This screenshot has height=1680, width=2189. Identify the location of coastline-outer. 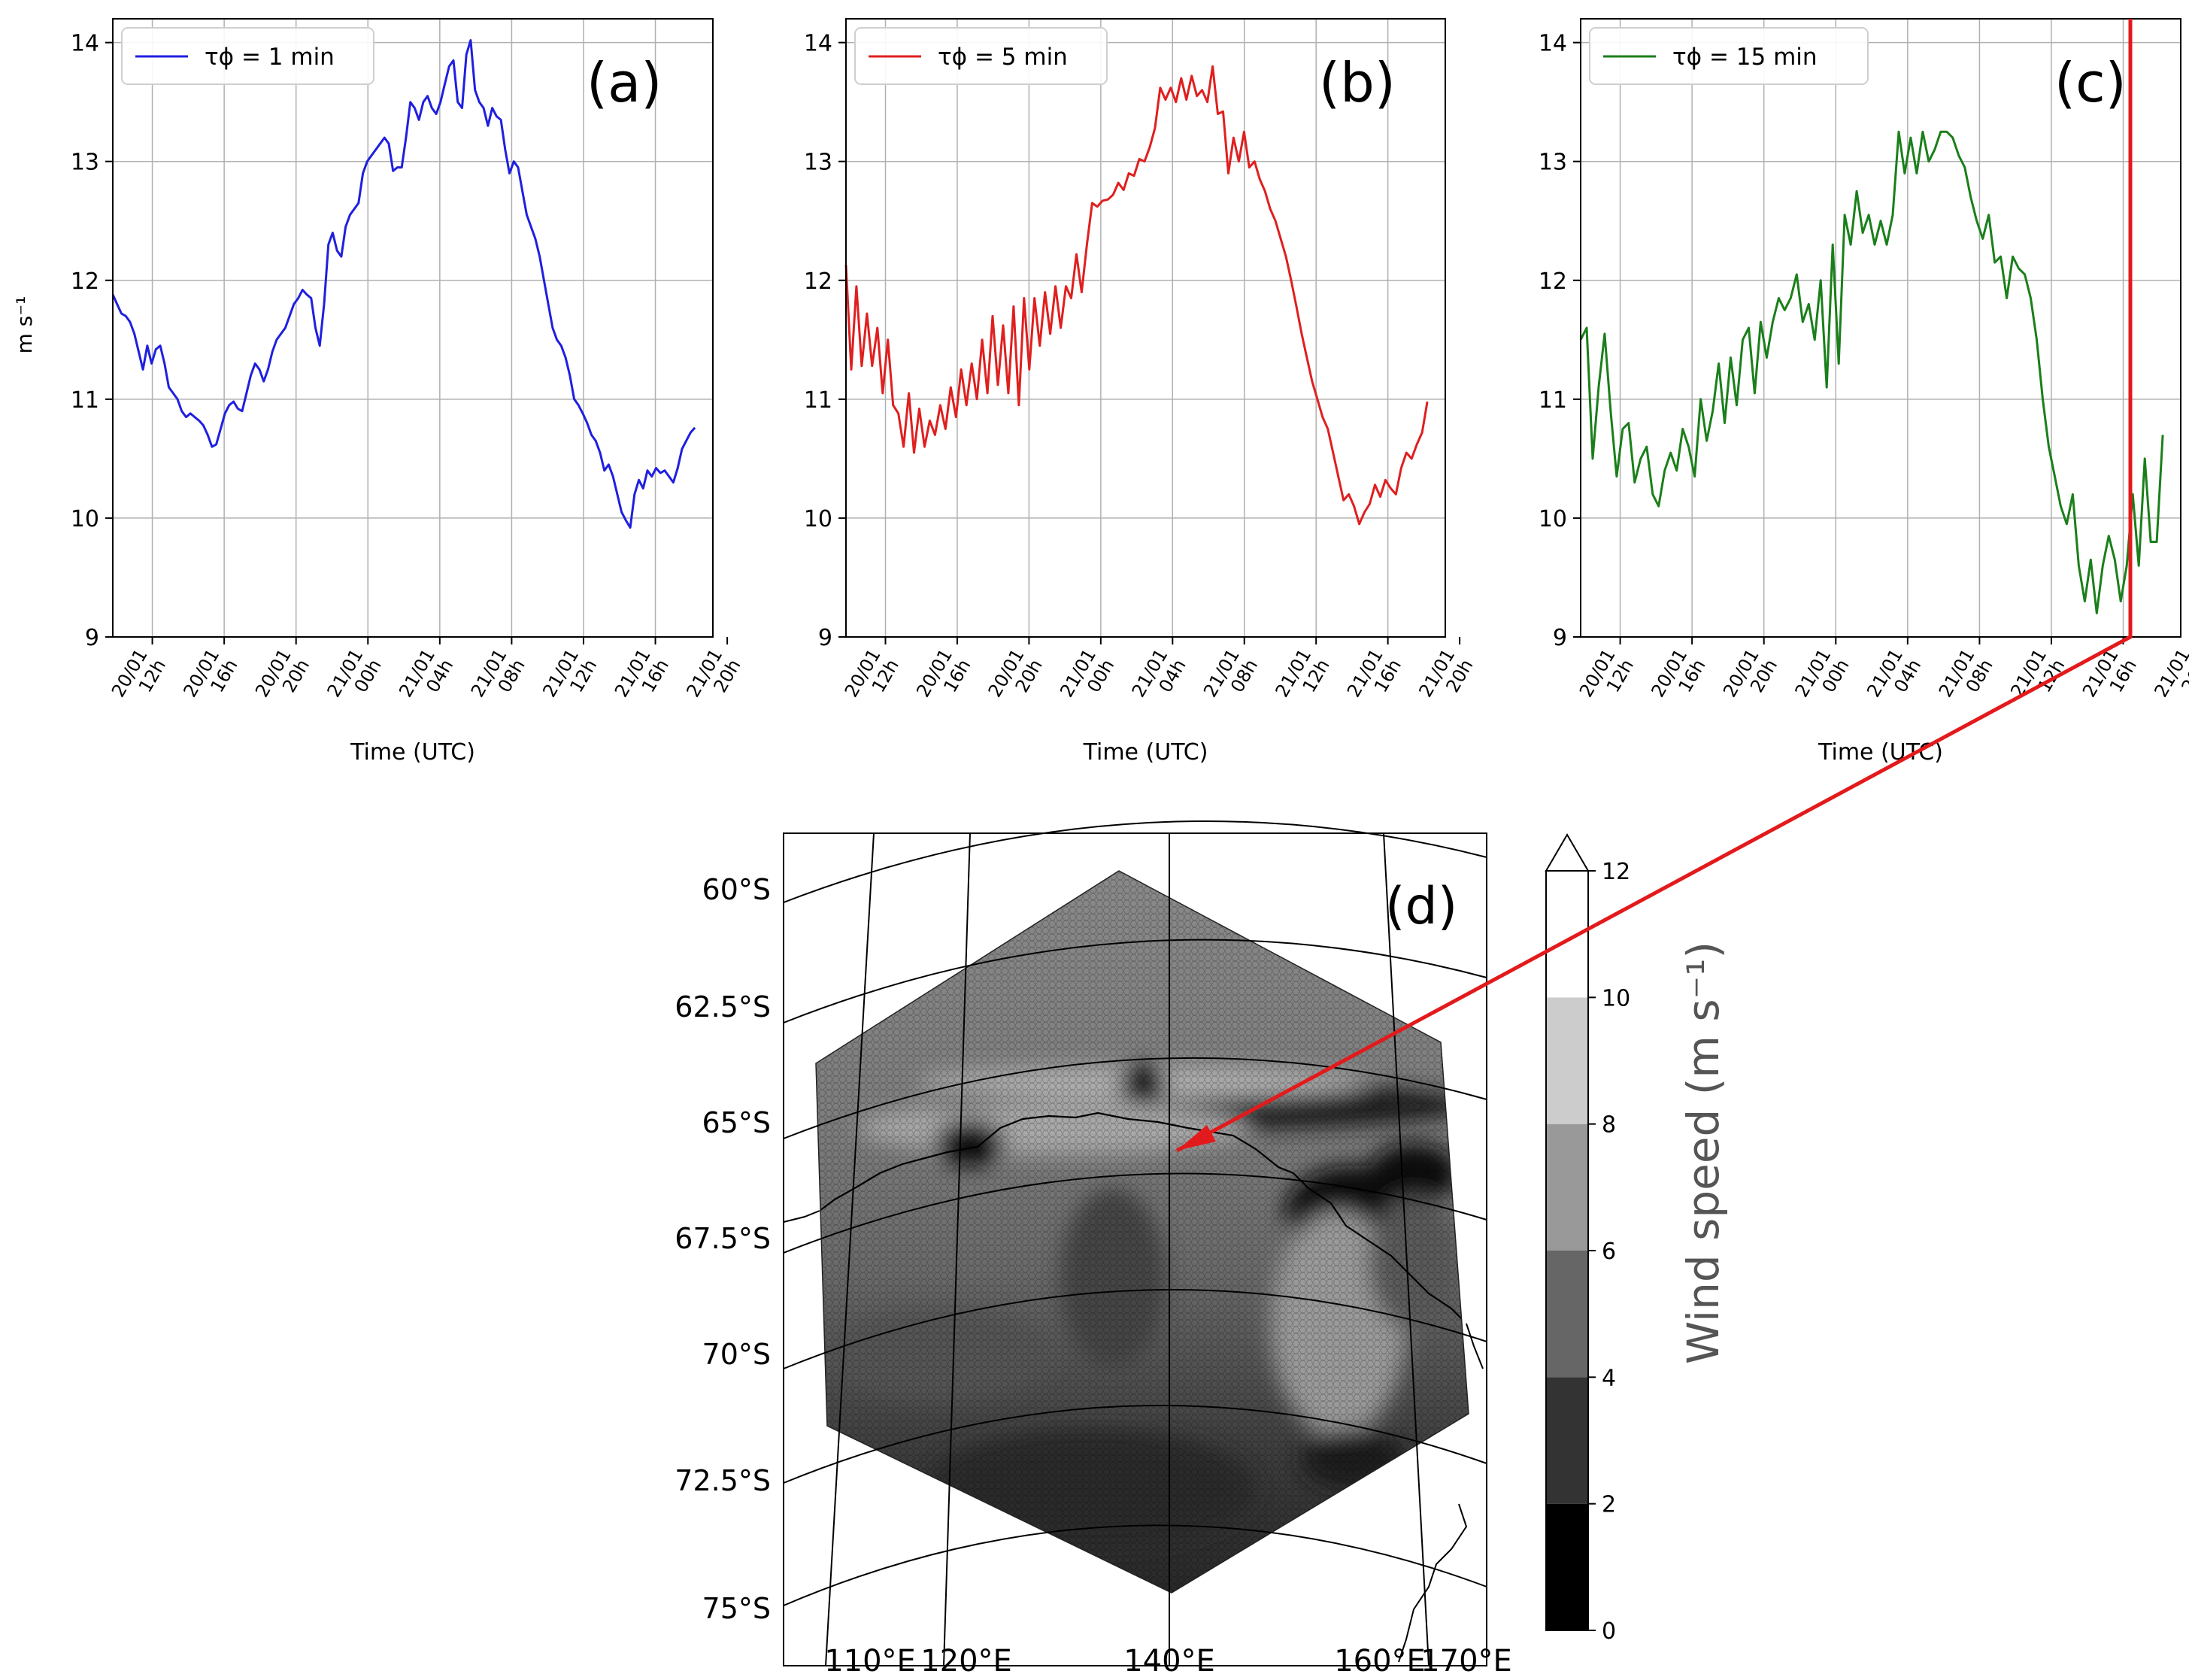
(1133, 1436).